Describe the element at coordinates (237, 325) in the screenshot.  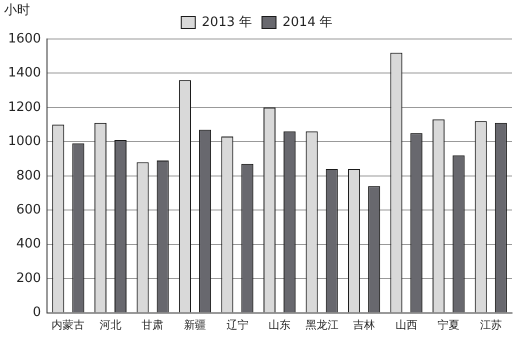
I see `x-tick-label: 辽宁` at that location.